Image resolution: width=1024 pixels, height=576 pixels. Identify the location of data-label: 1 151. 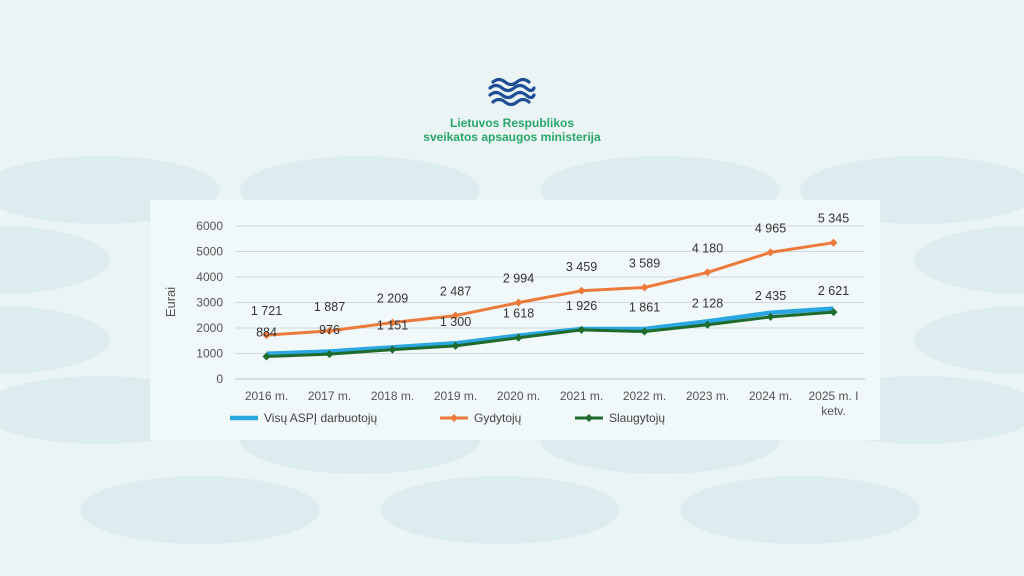
(392, 326).